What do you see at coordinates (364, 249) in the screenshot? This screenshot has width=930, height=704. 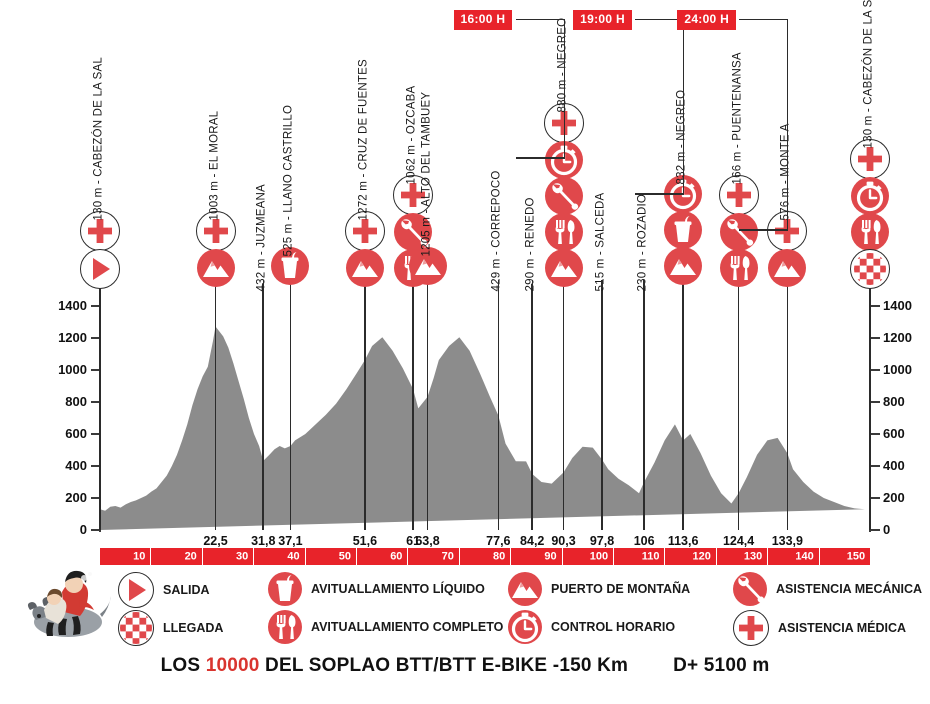 I see `poi-cruz-de-fuentes` at bounding box center [364, 249].